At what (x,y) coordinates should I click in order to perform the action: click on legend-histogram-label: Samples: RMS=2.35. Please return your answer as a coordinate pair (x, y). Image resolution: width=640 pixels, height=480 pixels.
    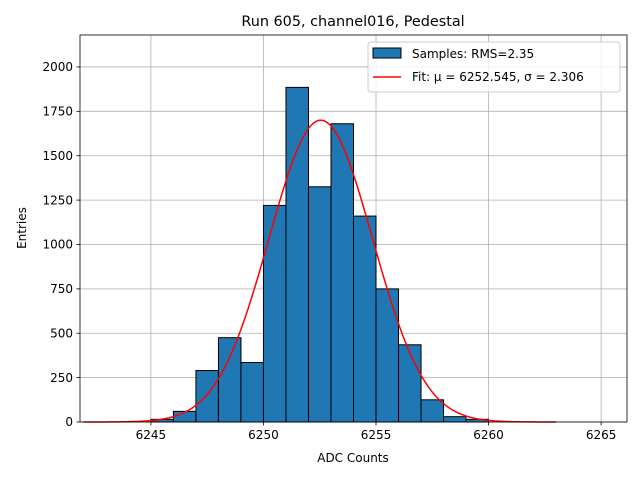
    Looking at the image, I should click on (473, 54).